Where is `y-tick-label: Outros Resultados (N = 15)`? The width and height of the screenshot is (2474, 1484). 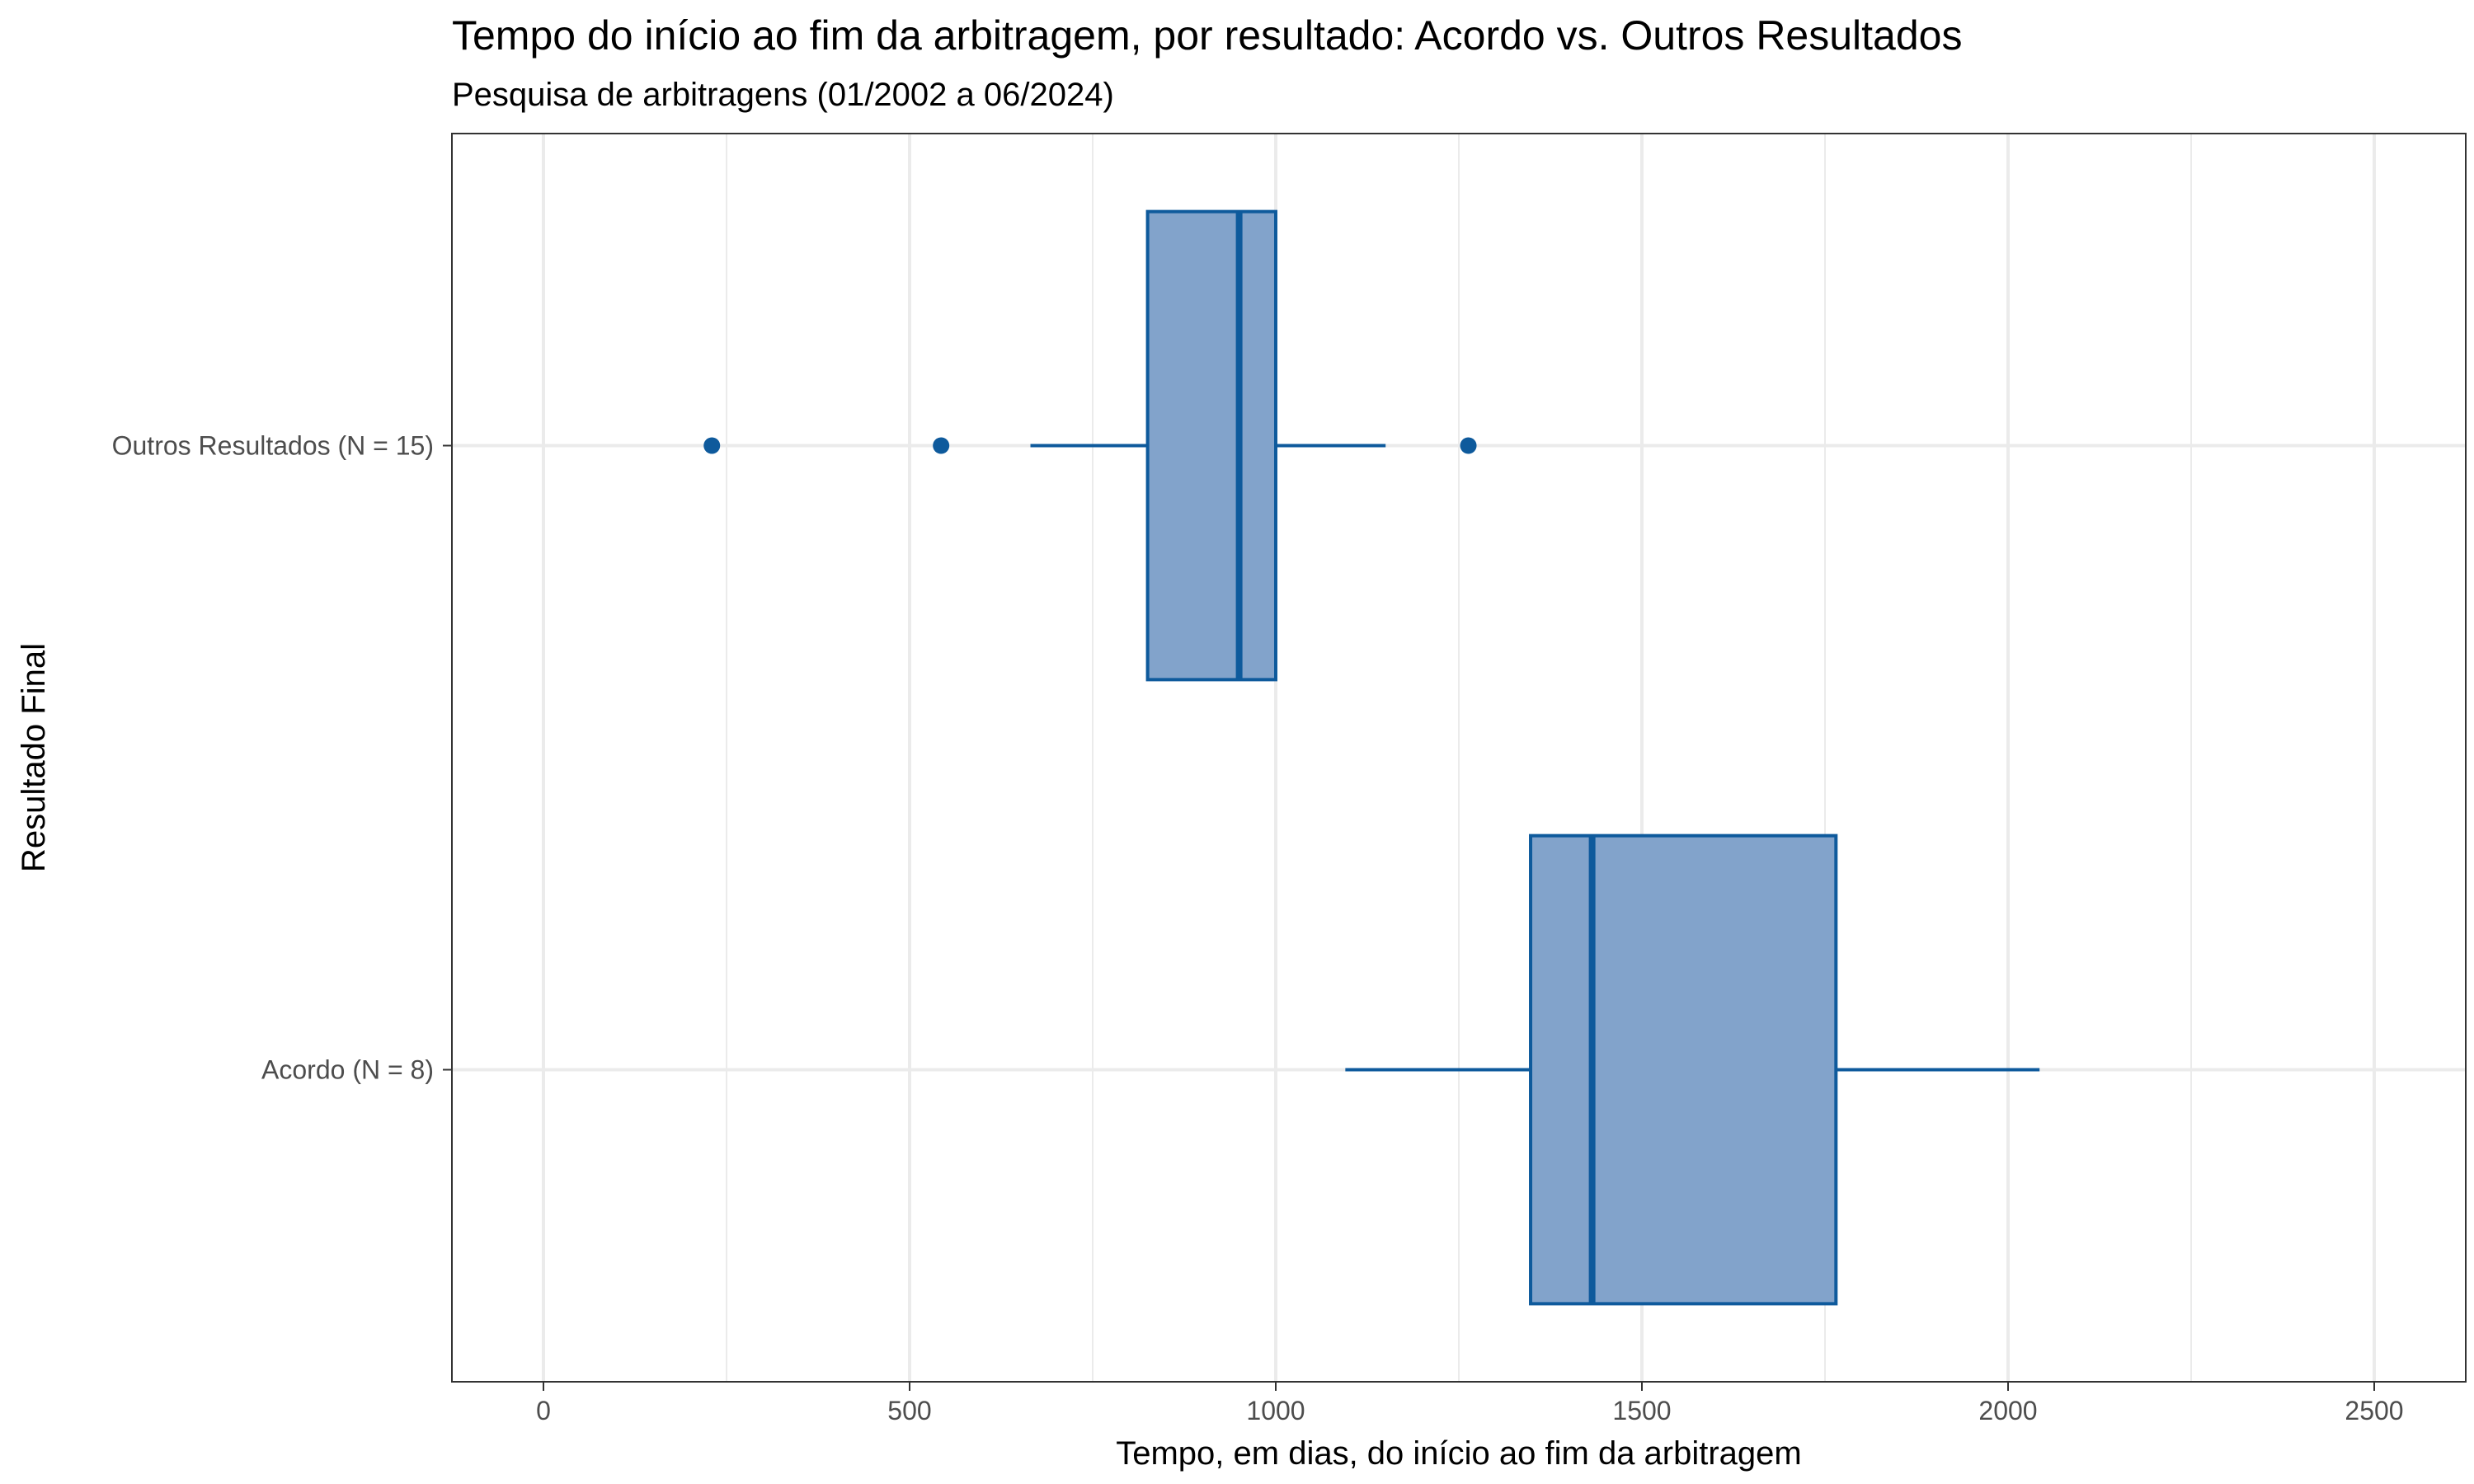 y-tick-label: Outros Resultados (N = 15) is located at coordinates (273, 446).